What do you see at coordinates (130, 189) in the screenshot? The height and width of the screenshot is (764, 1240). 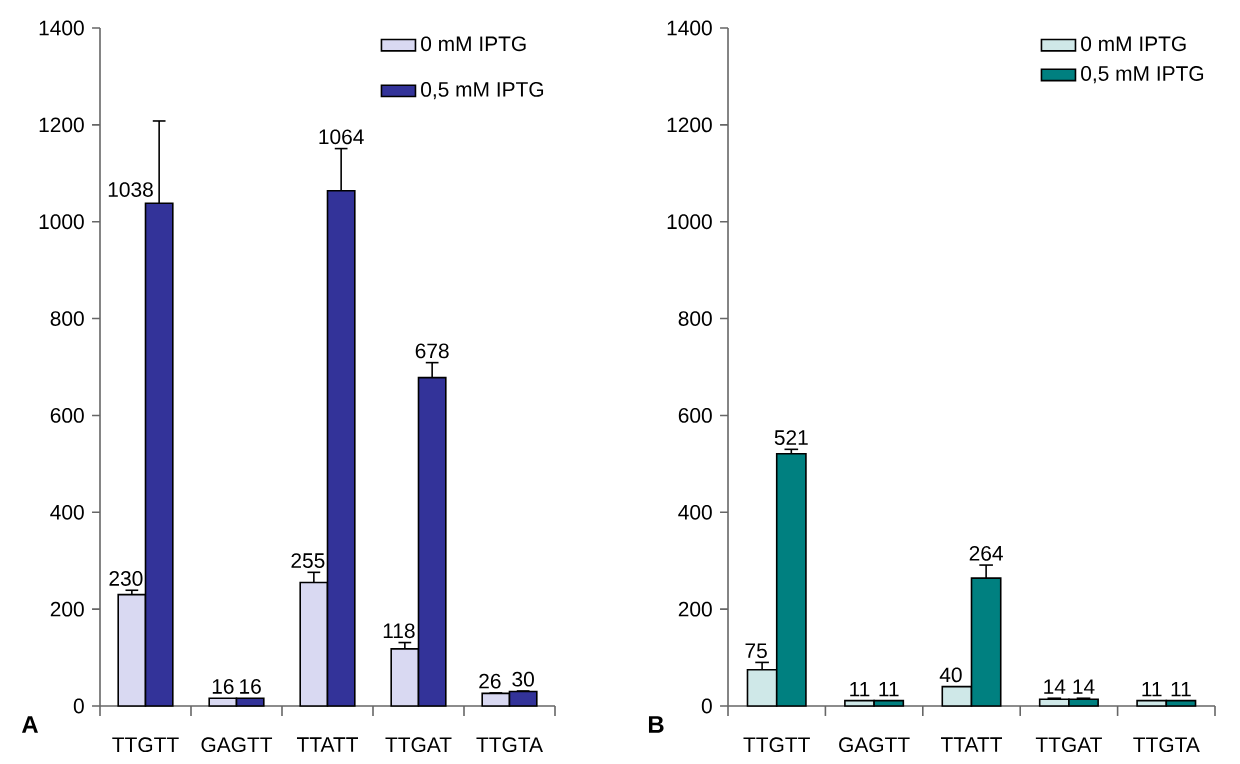 I see `data-label: 1038` at bounding box center [130, 189].